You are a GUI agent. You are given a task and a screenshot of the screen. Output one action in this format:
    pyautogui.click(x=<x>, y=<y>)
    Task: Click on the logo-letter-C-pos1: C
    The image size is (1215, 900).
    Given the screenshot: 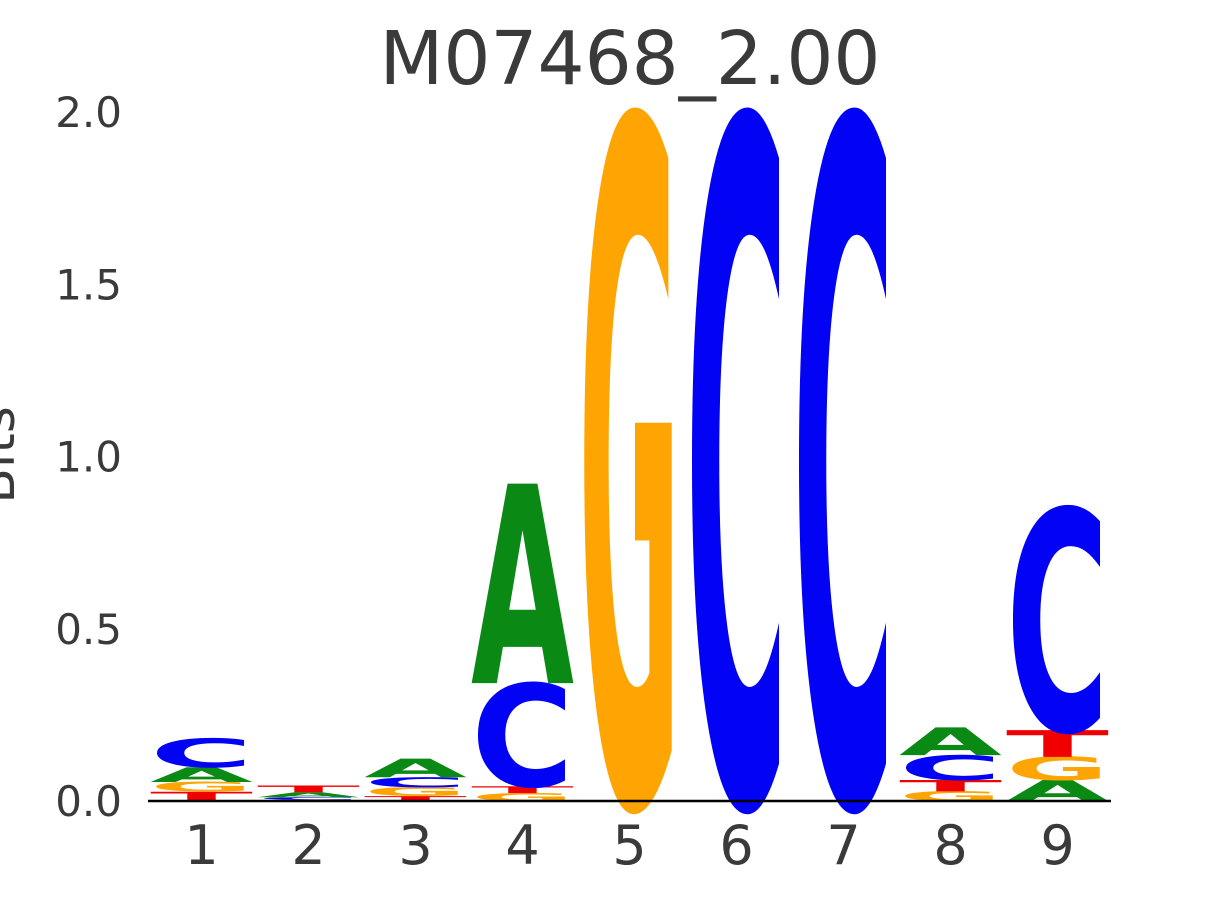 What is the action you would take?
    pyautogui.click(x=201, y=753)
    